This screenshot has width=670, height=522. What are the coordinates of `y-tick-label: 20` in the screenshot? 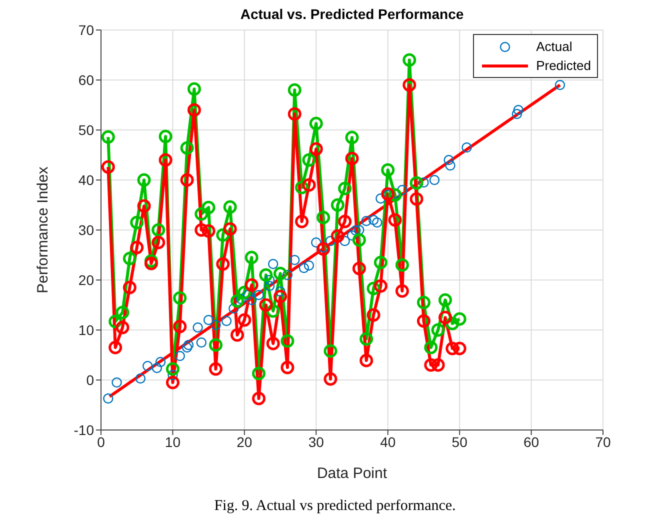 It's located at (86, 280).